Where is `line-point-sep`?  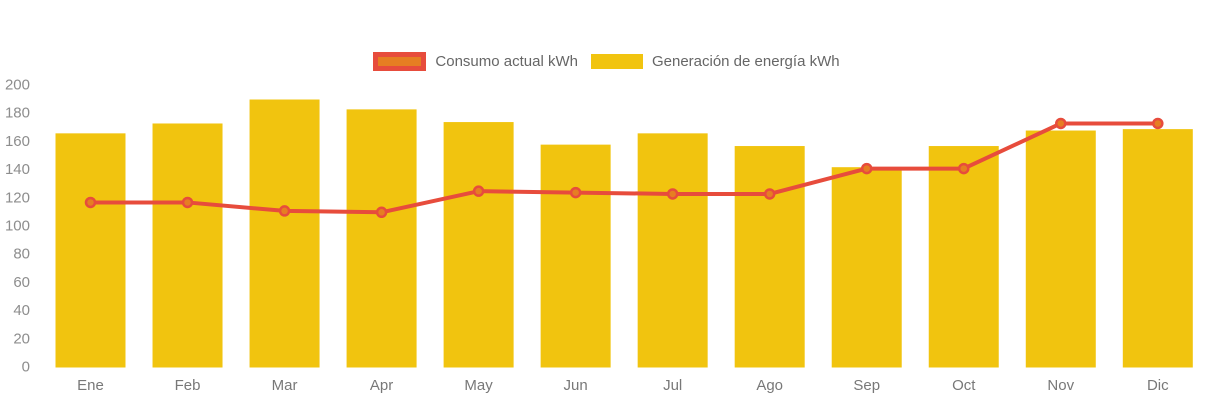
line-point-sep is located at coordinates (866, 168).